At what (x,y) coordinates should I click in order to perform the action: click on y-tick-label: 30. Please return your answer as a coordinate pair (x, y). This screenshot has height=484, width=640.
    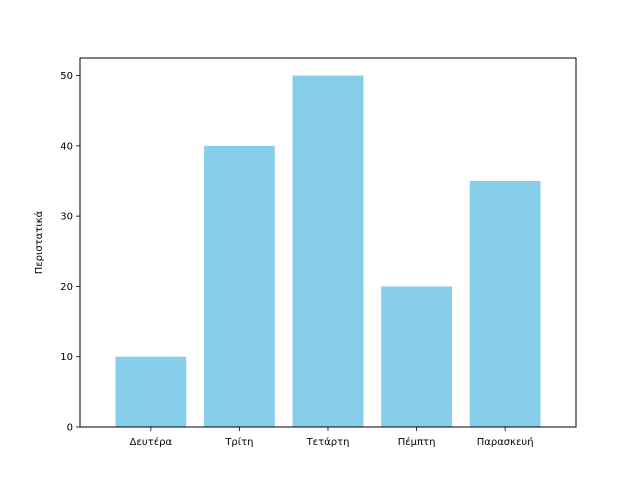
    Looking at the image, I should click on (66, 217).